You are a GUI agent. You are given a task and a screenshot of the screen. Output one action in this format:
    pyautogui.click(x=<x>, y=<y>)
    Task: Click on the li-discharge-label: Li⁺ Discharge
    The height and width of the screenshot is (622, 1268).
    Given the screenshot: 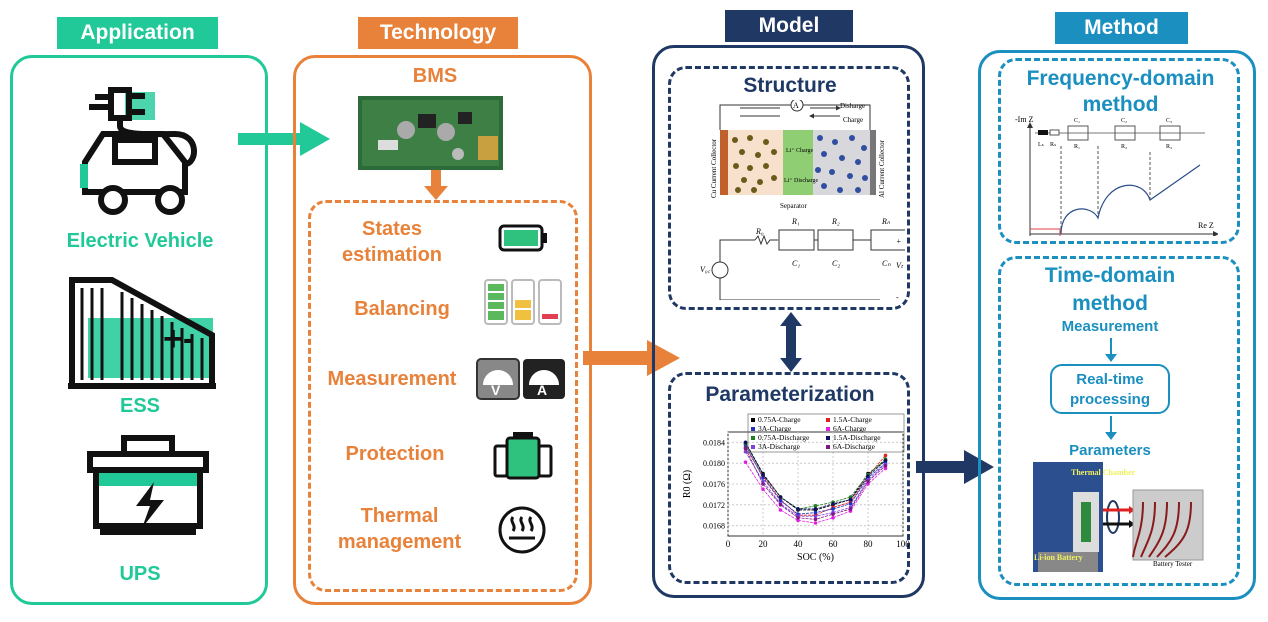 What is the action you would take?
    pyautogui.click(x=801, y=180)
    